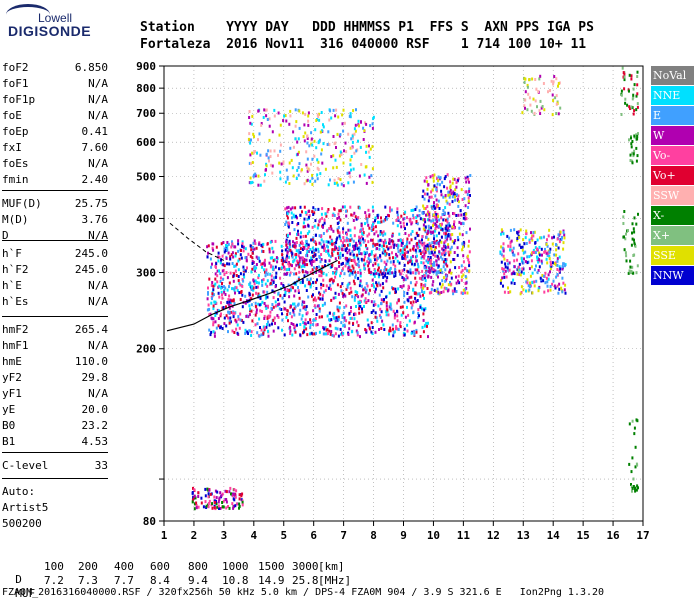  I want to click on muf-unit: [MHz], so click(335, 580).